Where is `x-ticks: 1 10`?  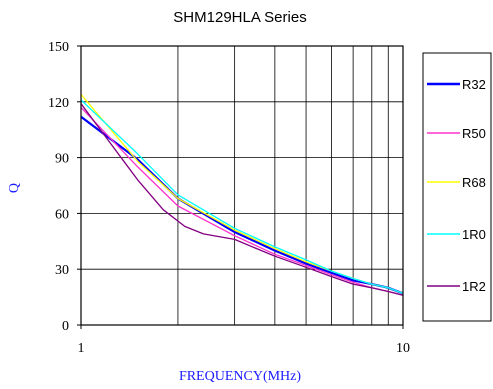 x-ticks: 1 10 is located at coordinates (244, 340).